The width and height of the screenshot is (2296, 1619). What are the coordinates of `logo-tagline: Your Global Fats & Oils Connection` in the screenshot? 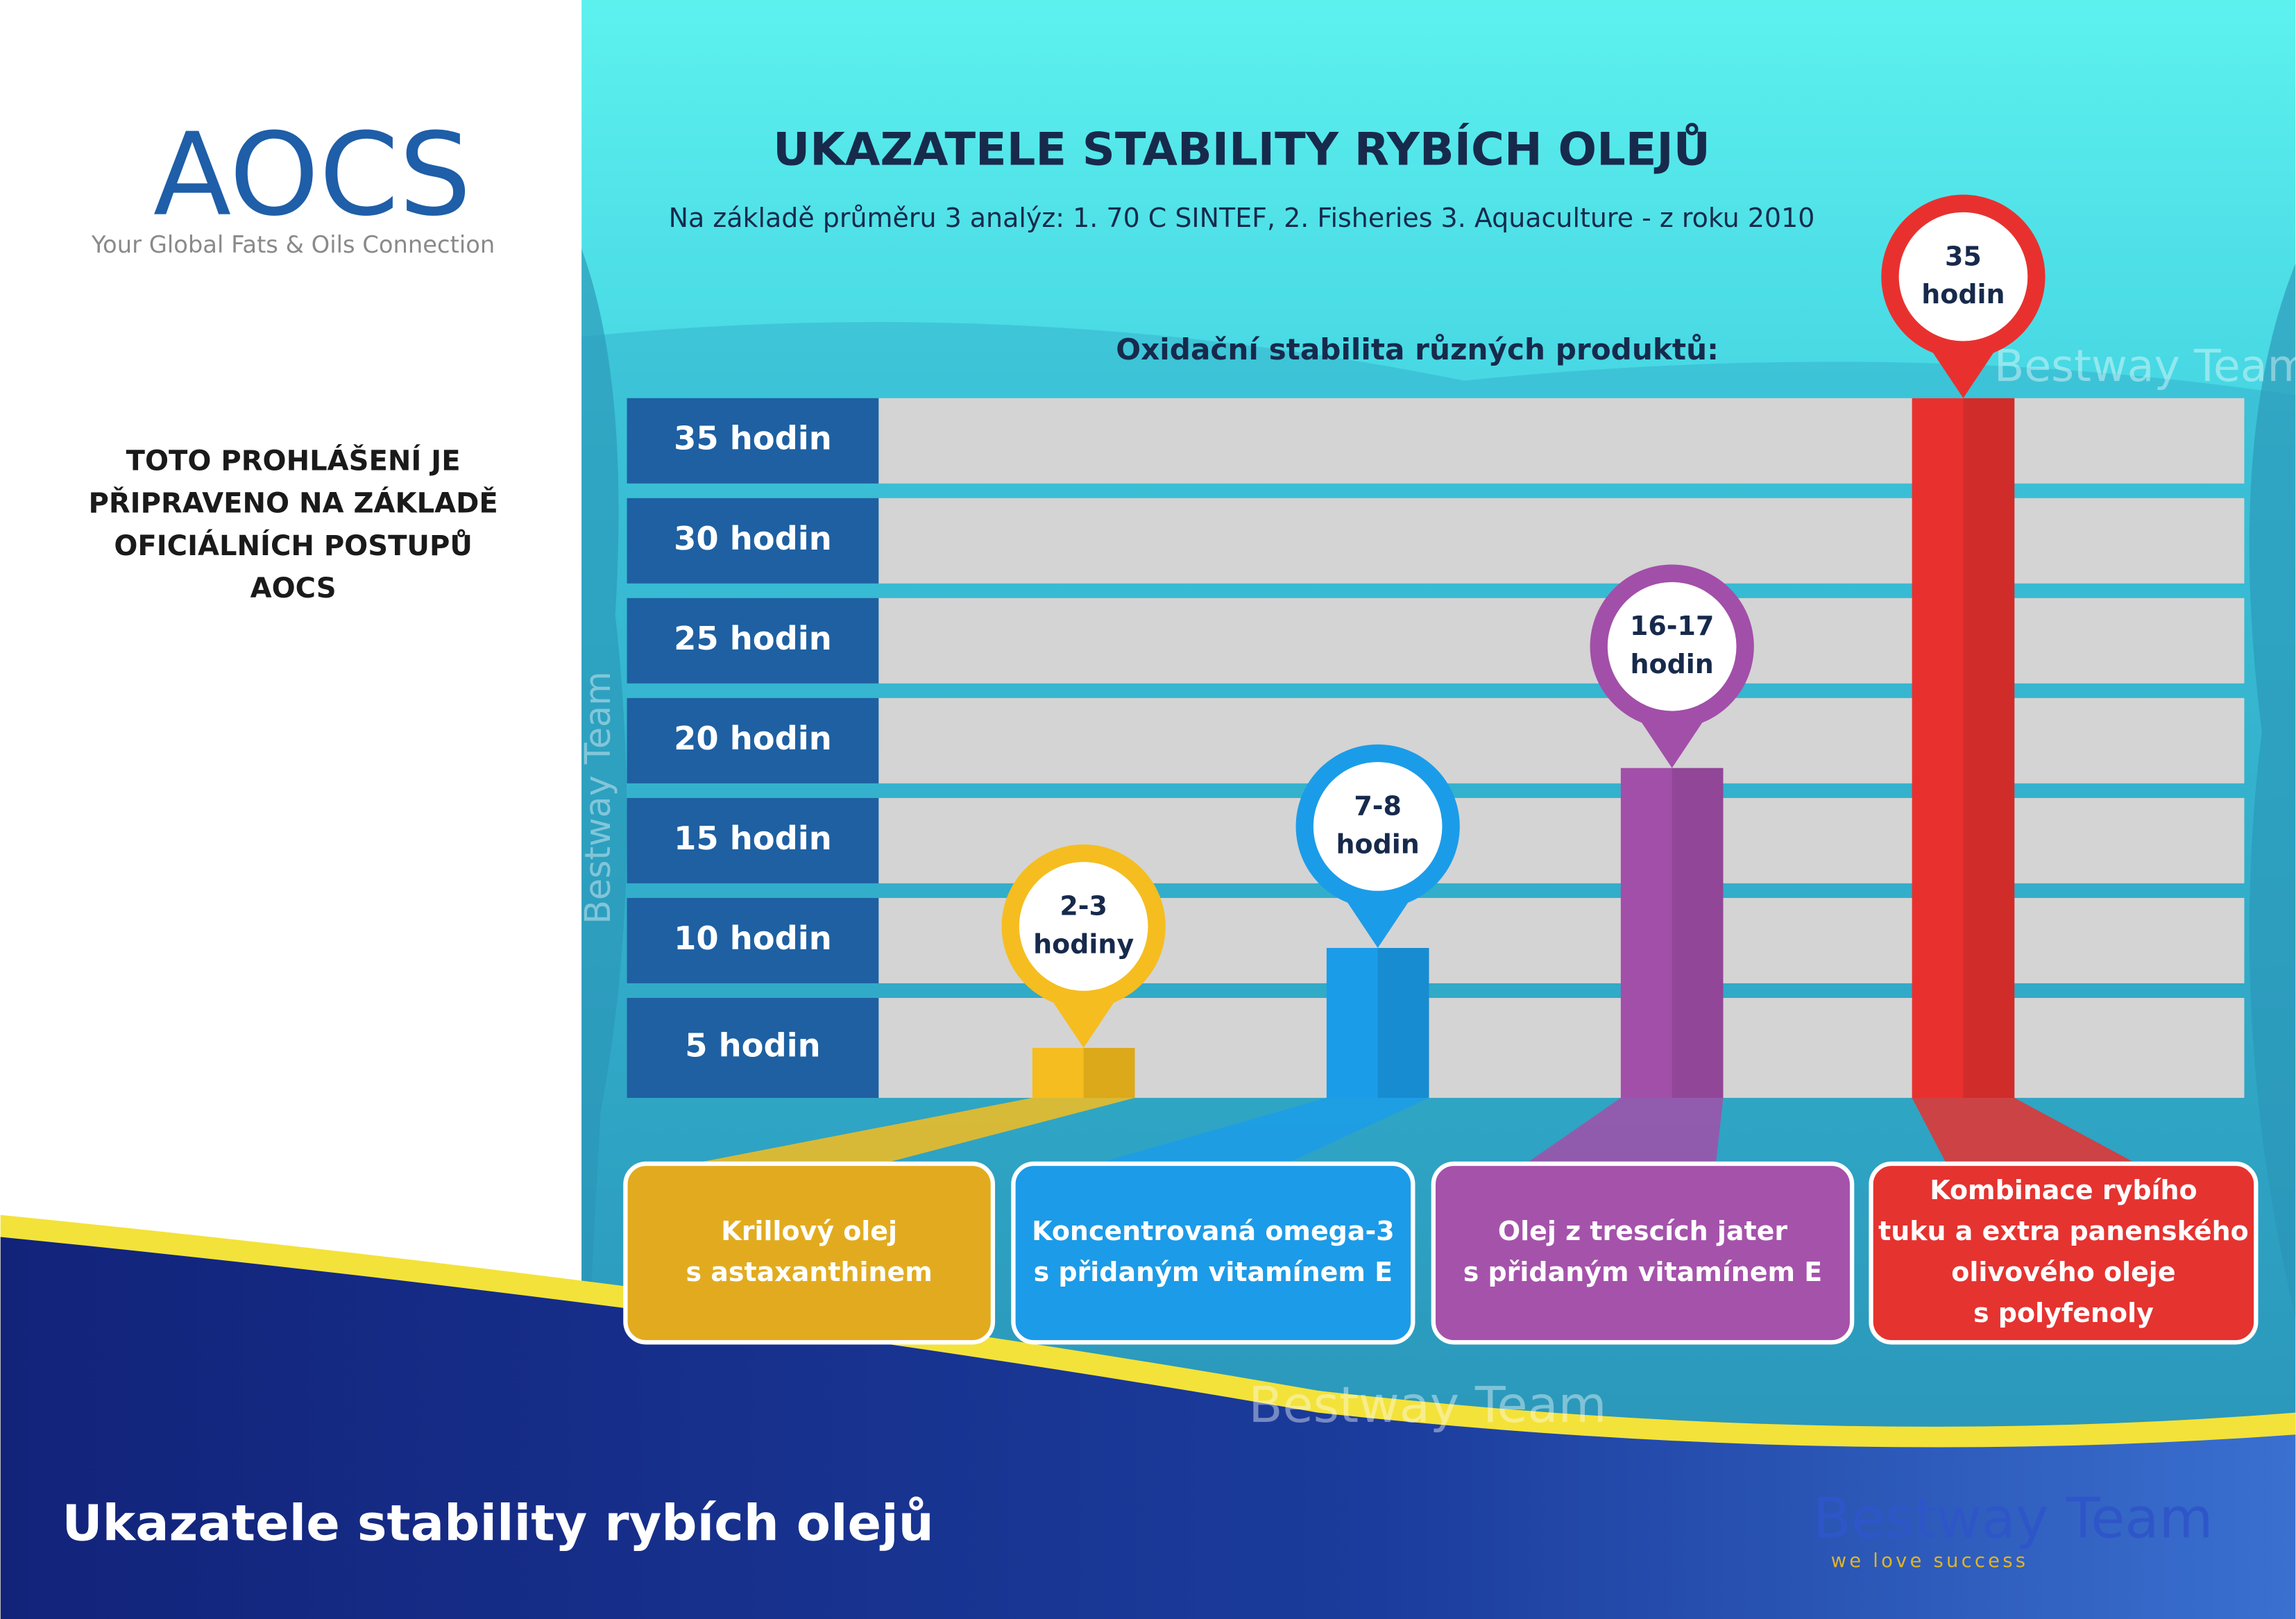 It's located at (293, 244).